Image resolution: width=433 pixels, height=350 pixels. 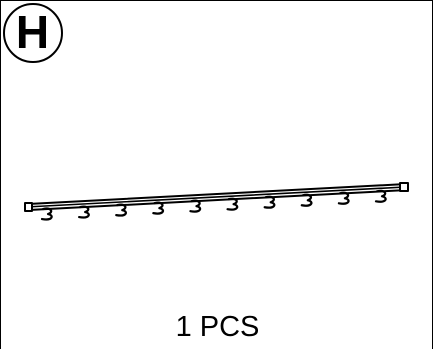 I want to click on hook-rail, so click(x=216, y=197).